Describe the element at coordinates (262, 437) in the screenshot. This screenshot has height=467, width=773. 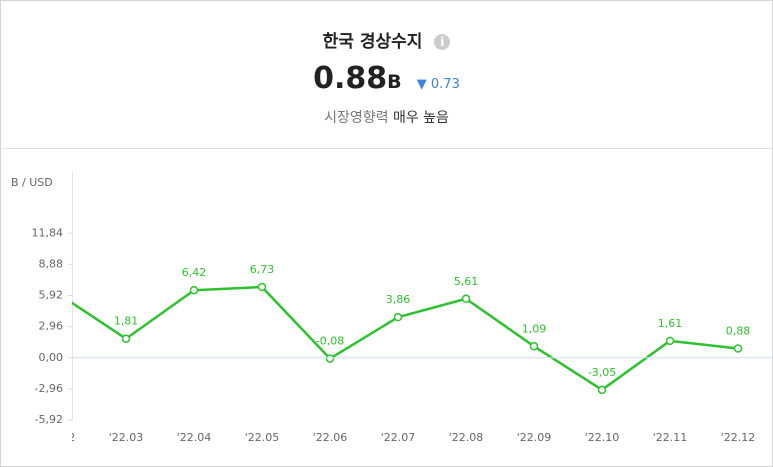
I see `x-tick-label: '22.05` at that location.